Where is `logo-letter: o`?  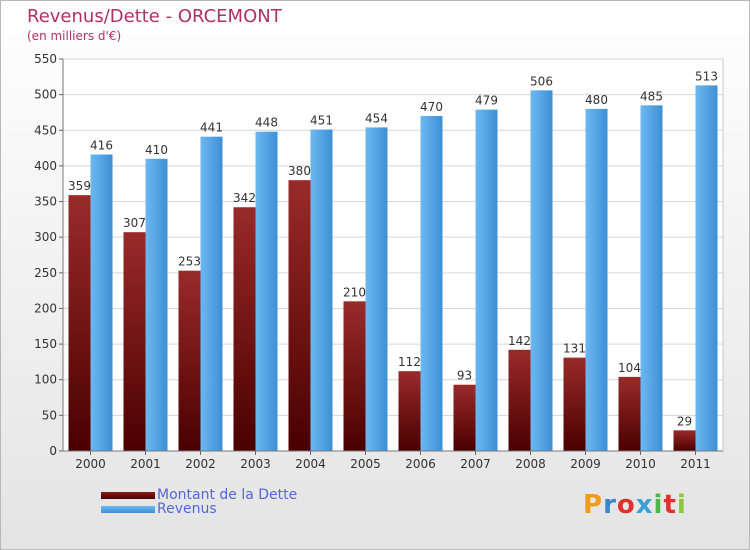 logo-letter: o is located at coordinates (626, 505).